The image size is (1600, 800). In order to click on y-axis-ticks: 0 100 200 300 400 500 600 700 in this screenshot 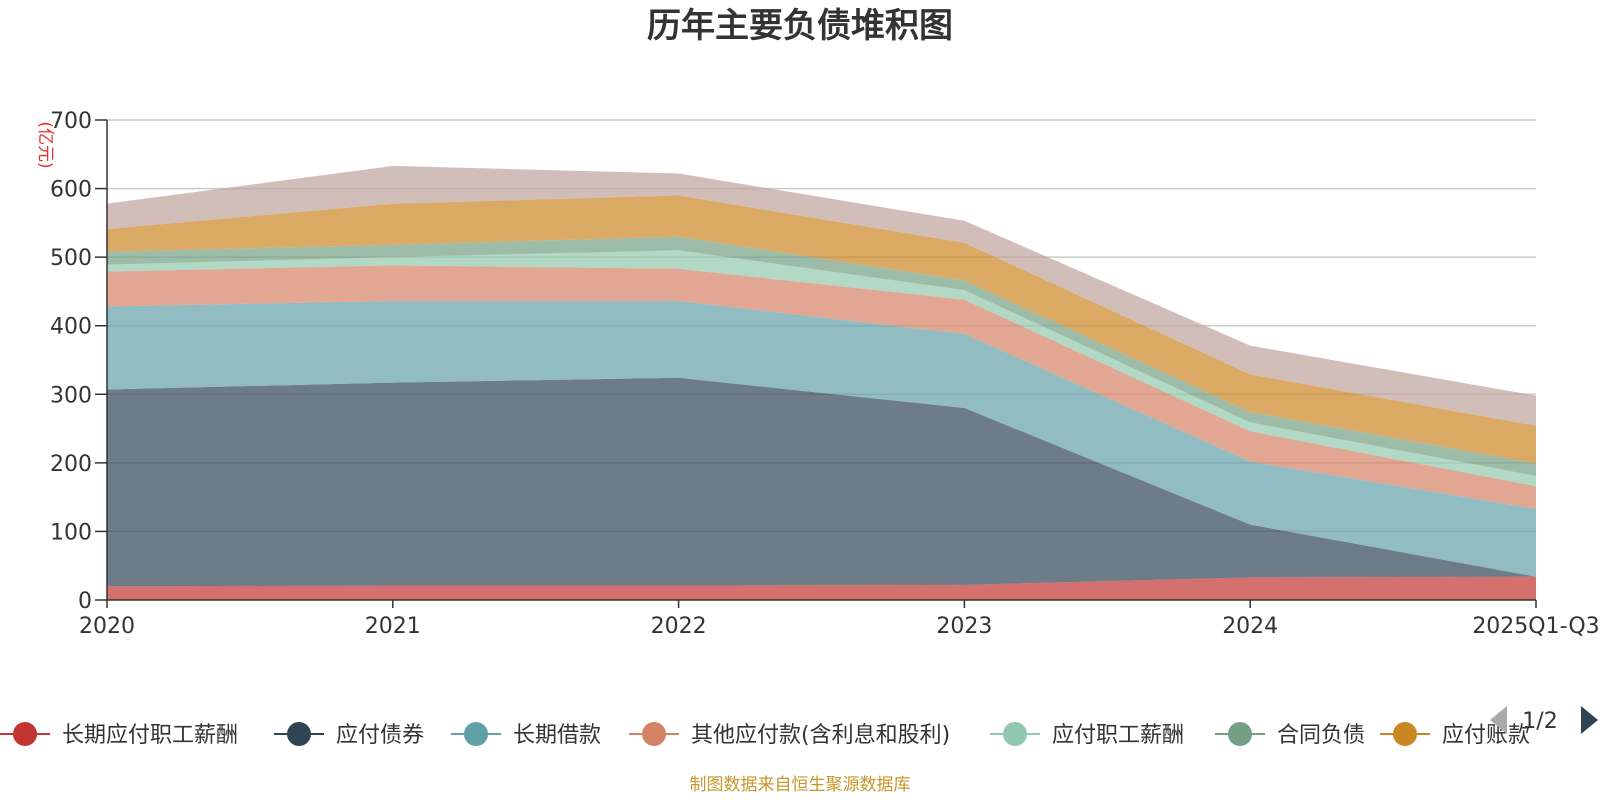, I will do `click(78, 361)`.